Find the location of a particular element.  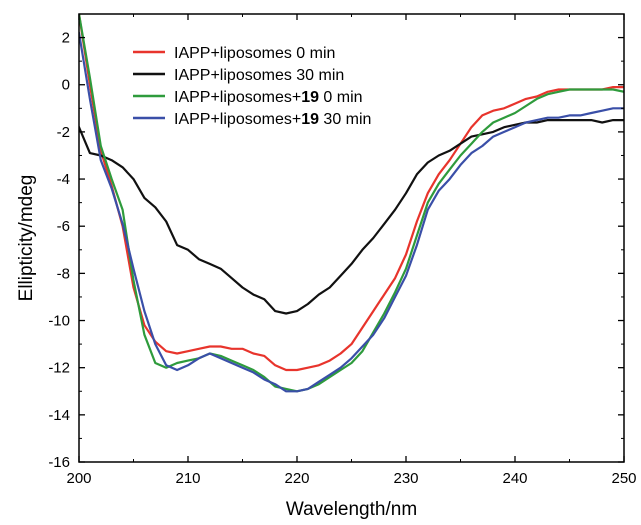

x-tick-label: 250 is located at coordinates (623, 478).